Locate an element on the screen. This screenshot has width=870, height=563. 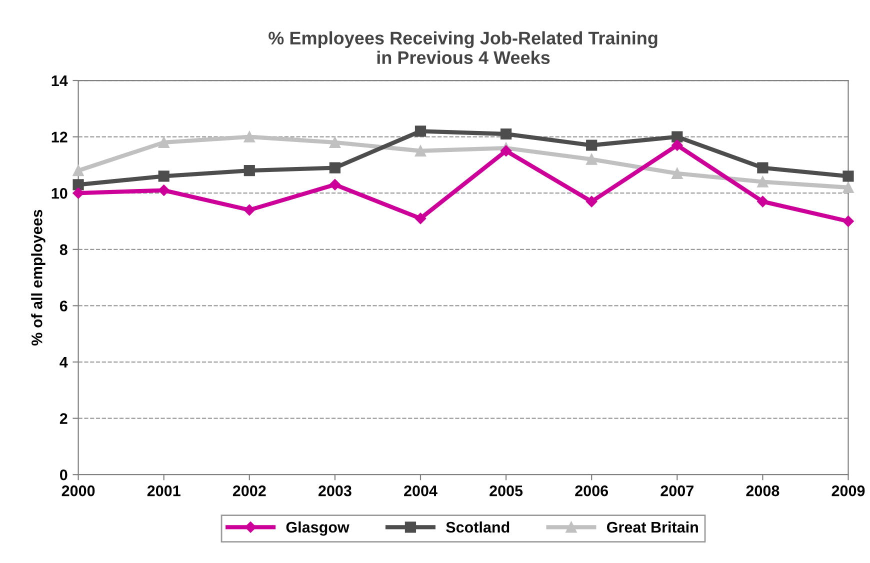
legend-label: Glasgow is located at coordinates (318, 528).